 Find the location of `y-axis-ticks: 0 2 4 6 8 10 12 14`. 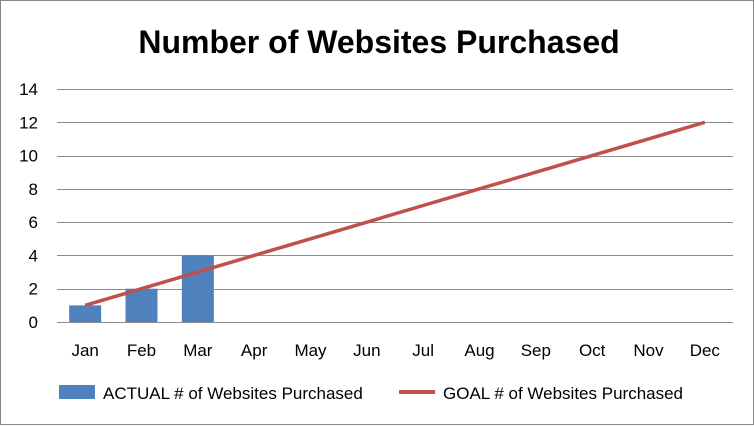

y-axis-ticks: 0 2 4 6 8 10 12 14 is located at coordinates (28, 206).